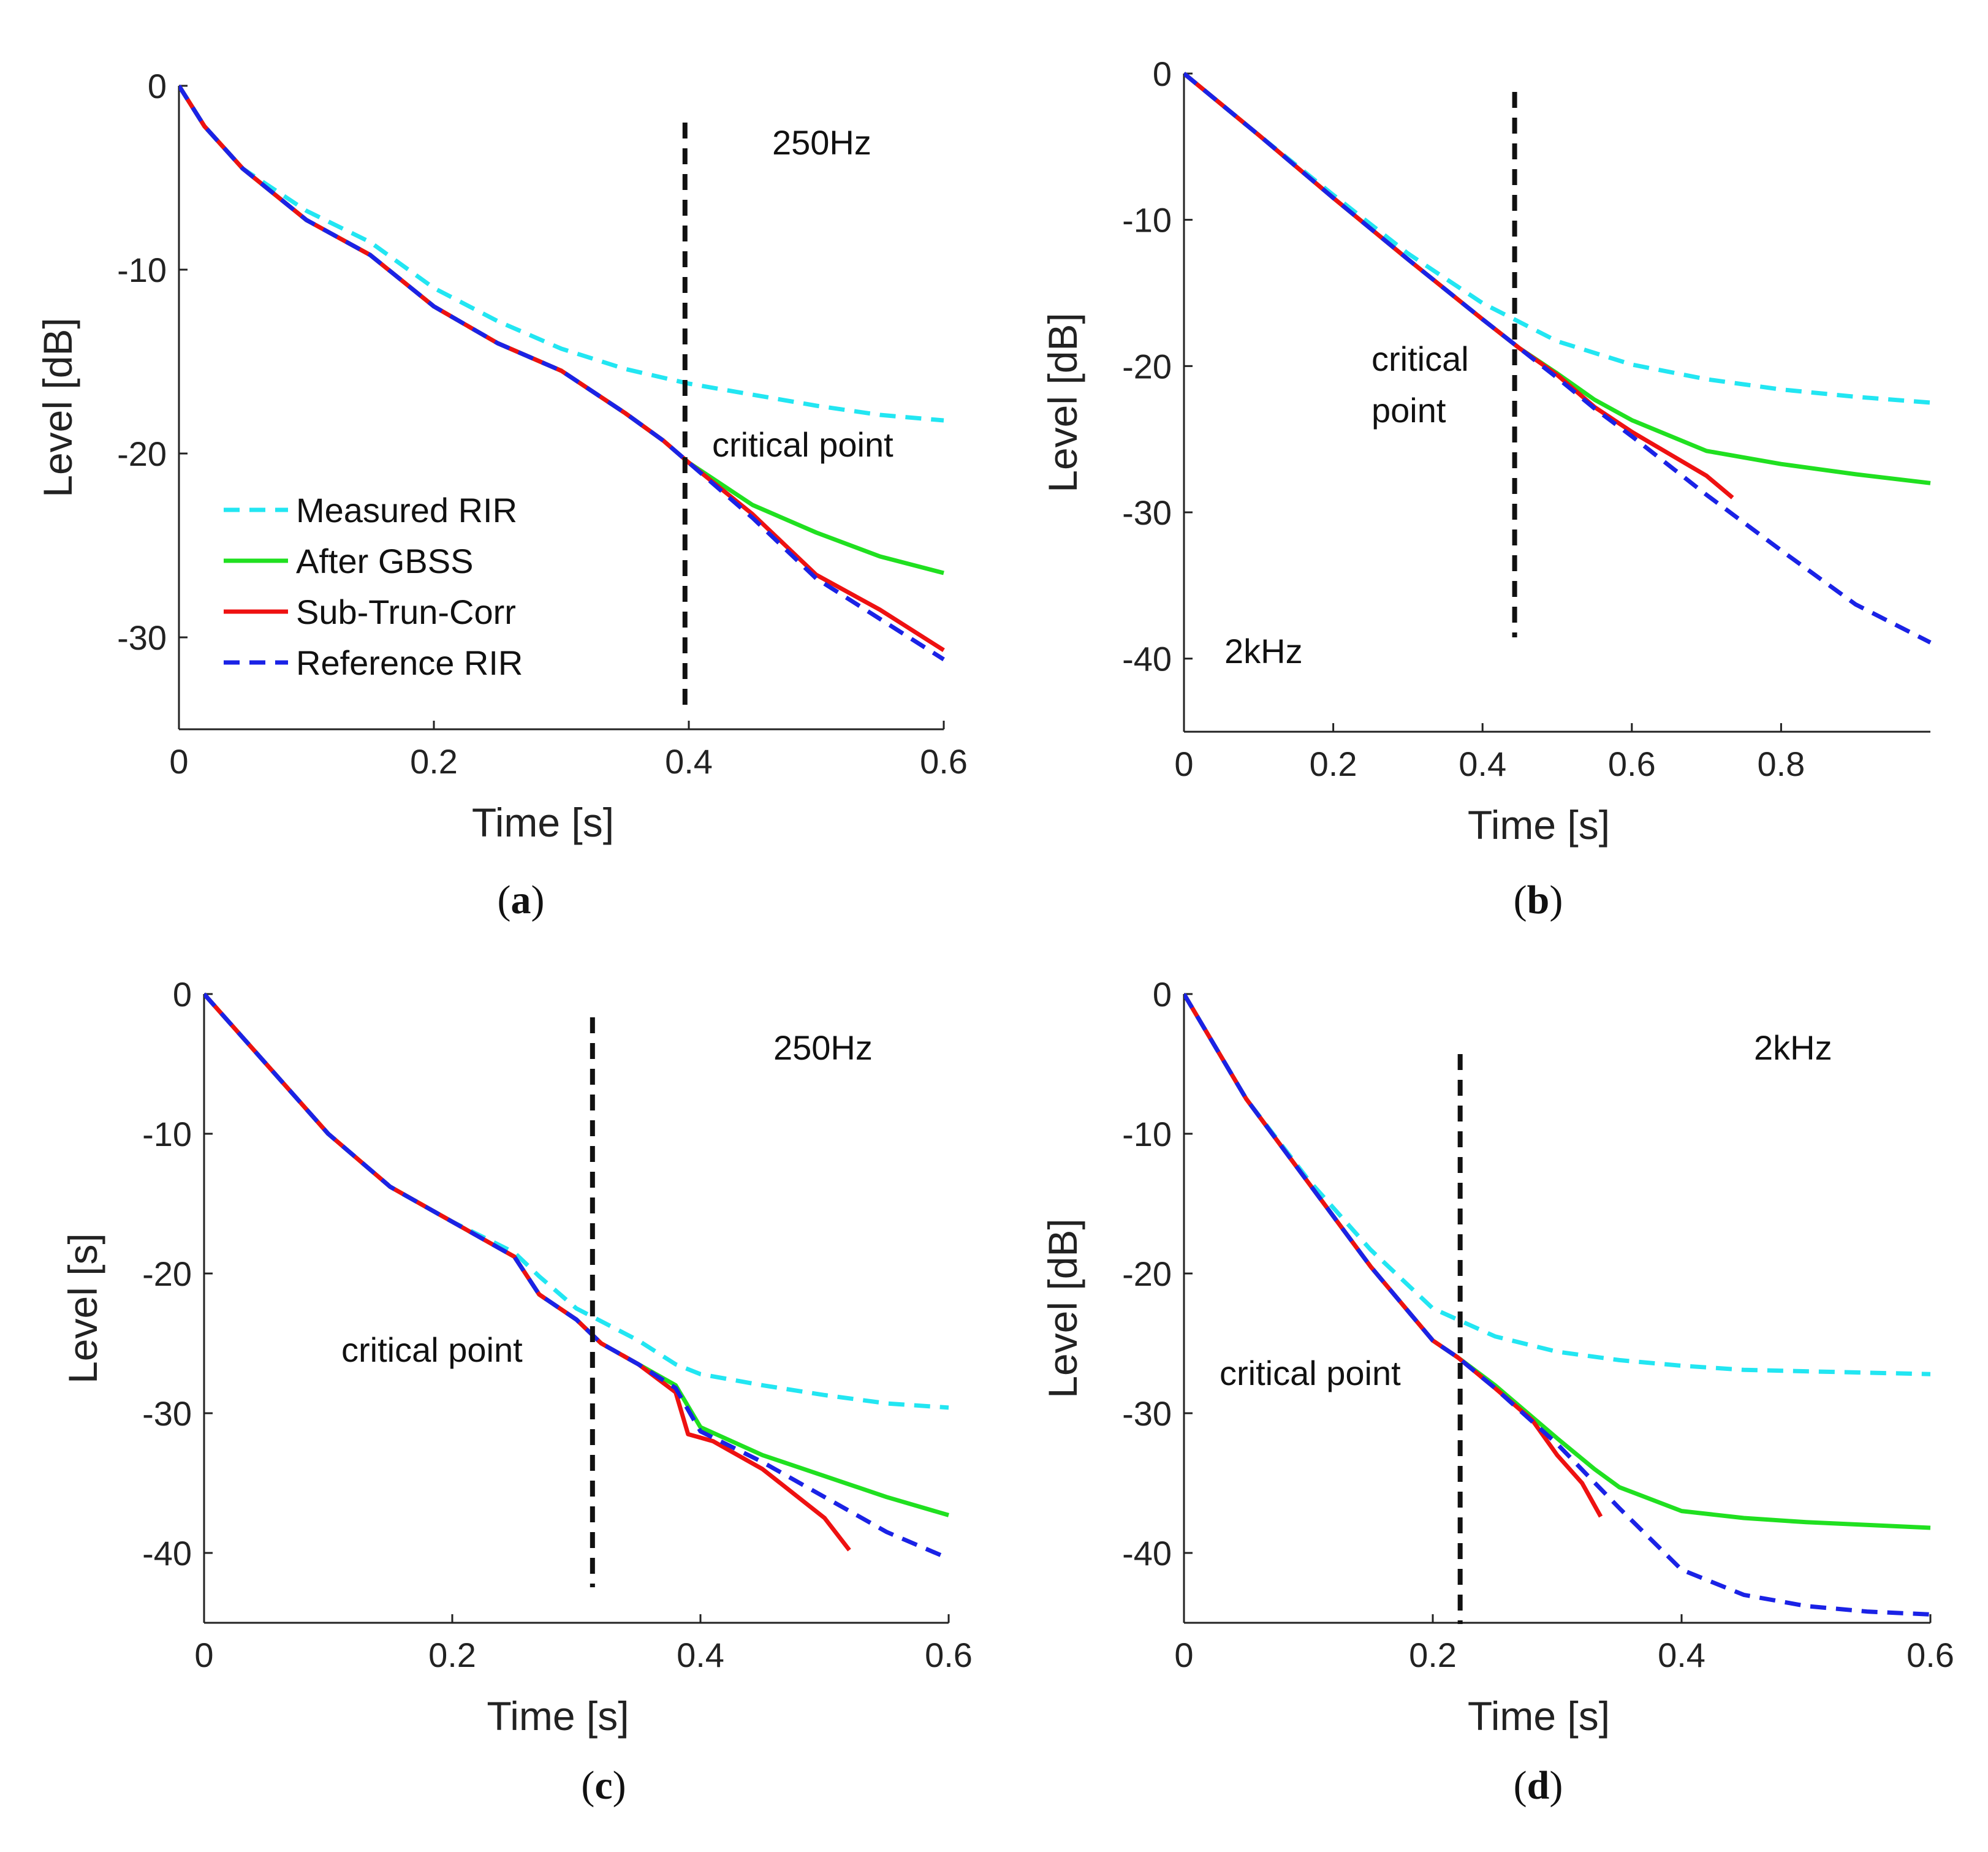 This screenshot has width=1988, height=1852. I want to click on caption-letter: b, so click(1539, 900).